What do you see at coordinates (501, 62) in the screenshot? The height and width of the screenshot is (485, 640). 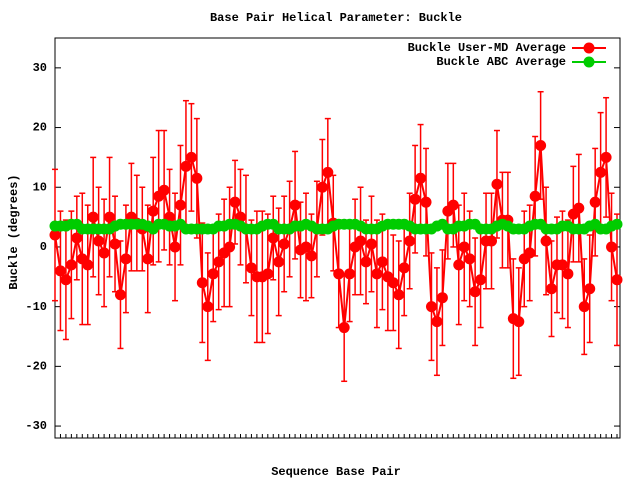 I see `legend-label: Buckle ABC Average` at bounding box center [501, 62].